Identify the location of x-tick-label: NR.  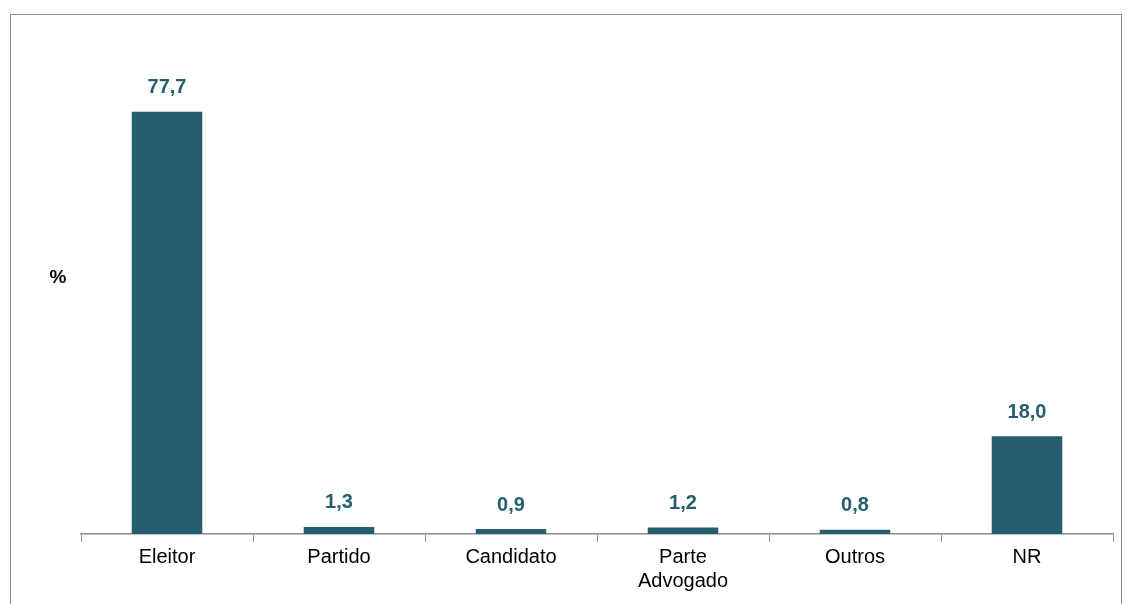
(1027, 555).